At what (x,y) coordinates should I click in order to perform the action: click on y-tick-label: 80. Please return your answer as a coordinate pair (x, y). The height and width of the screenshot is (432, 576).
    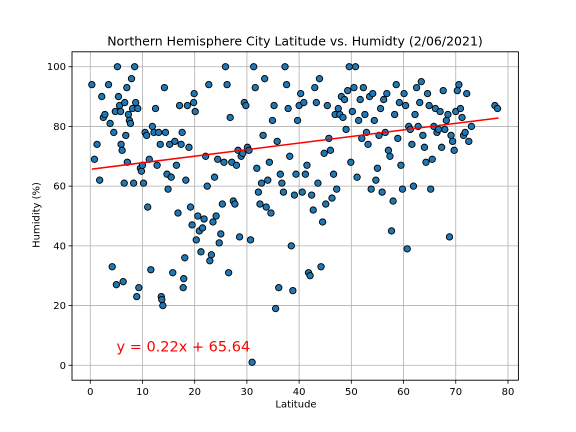
    Looking at the image, I should click on (59, 127).